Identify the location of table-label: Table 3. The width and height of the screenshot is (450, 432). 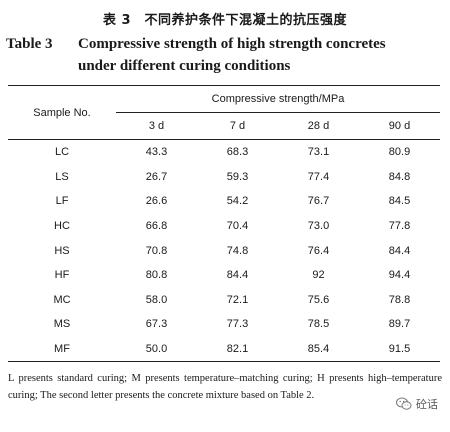
(29, 44).